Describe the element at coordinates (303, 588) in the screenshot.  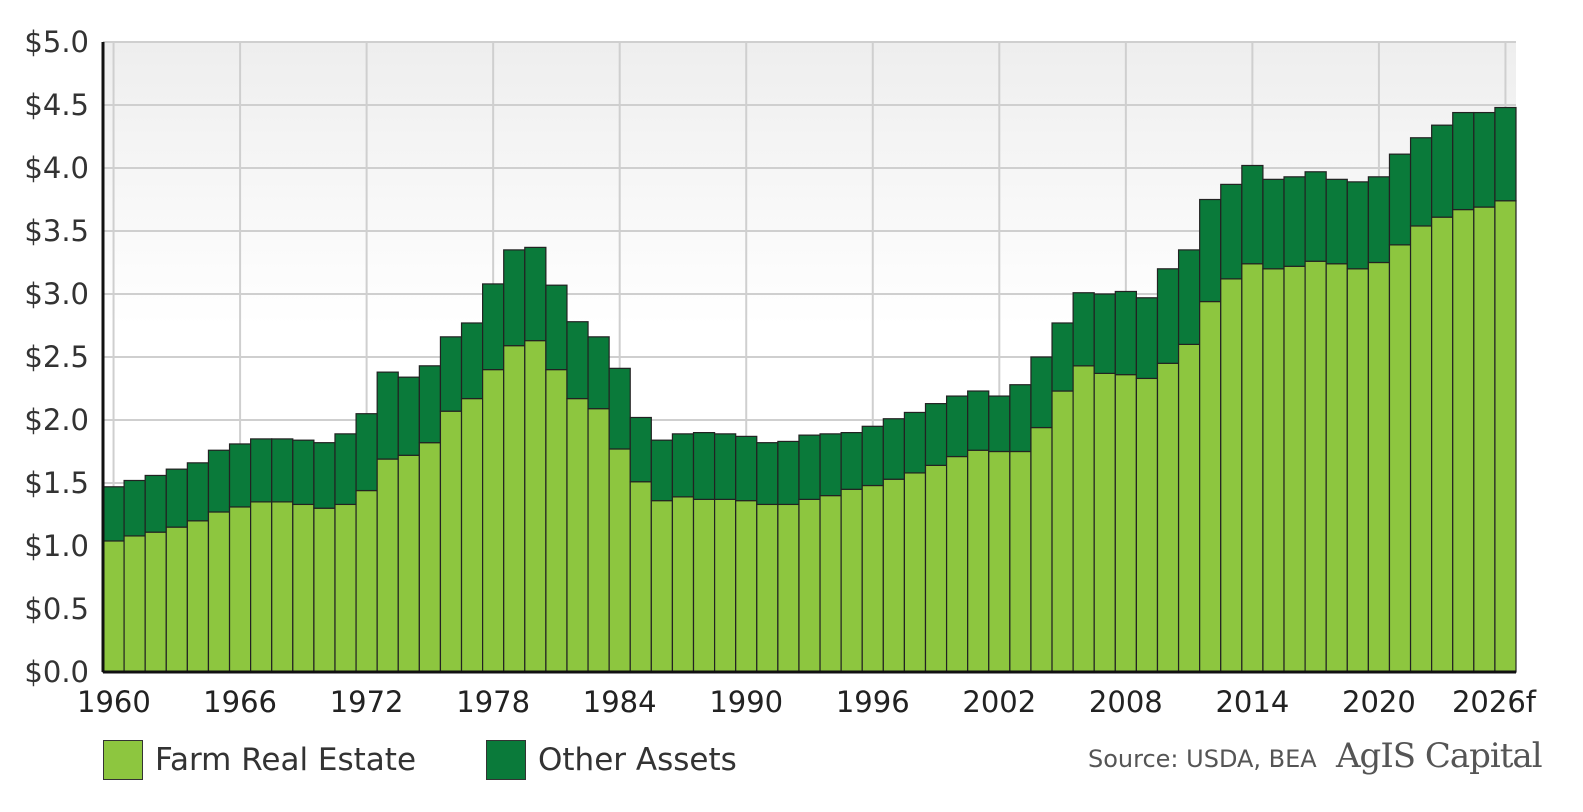
I see `bar-farm-real-estate-1969` at that location.